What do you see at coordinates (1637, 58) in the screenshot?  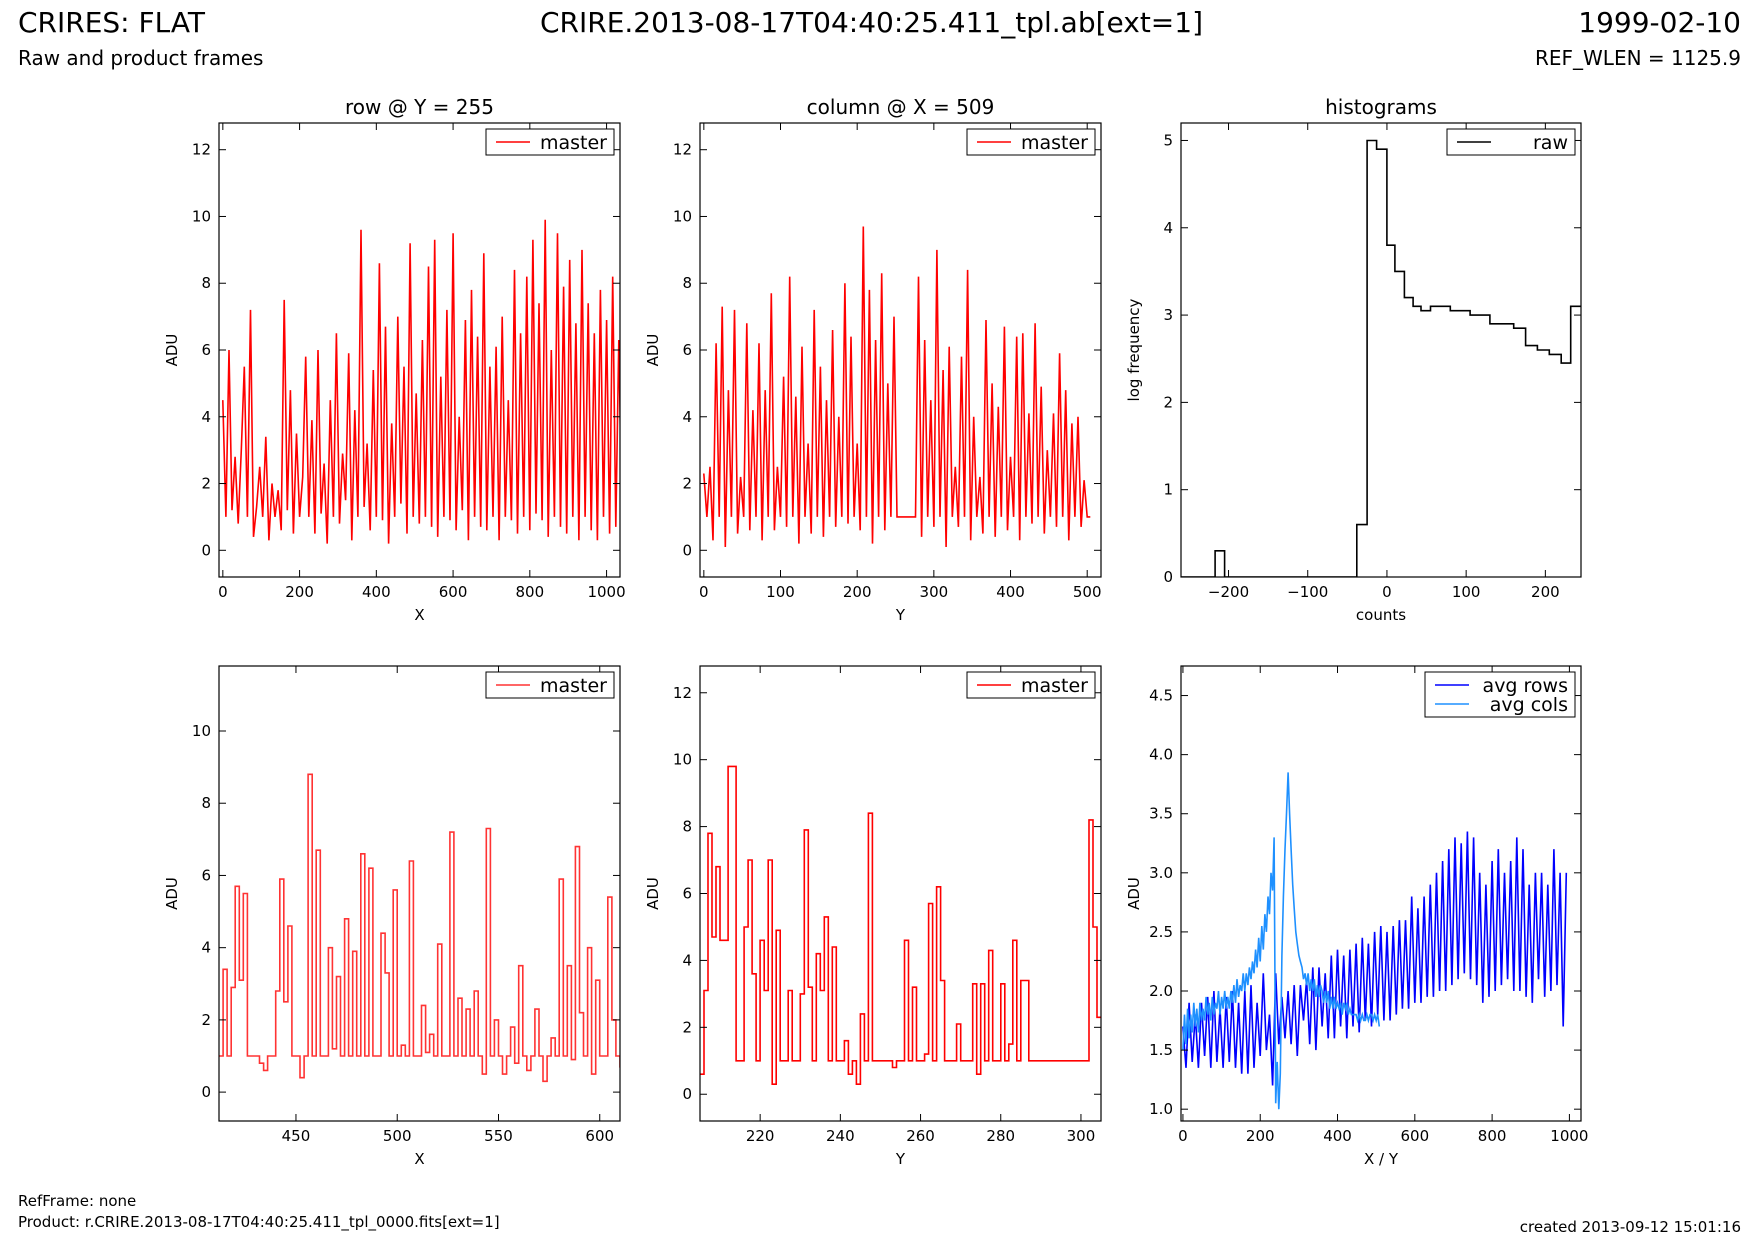 I see `ref-wlen: REF_WLEN = 1125.9` at bounding box center [1637, 58].